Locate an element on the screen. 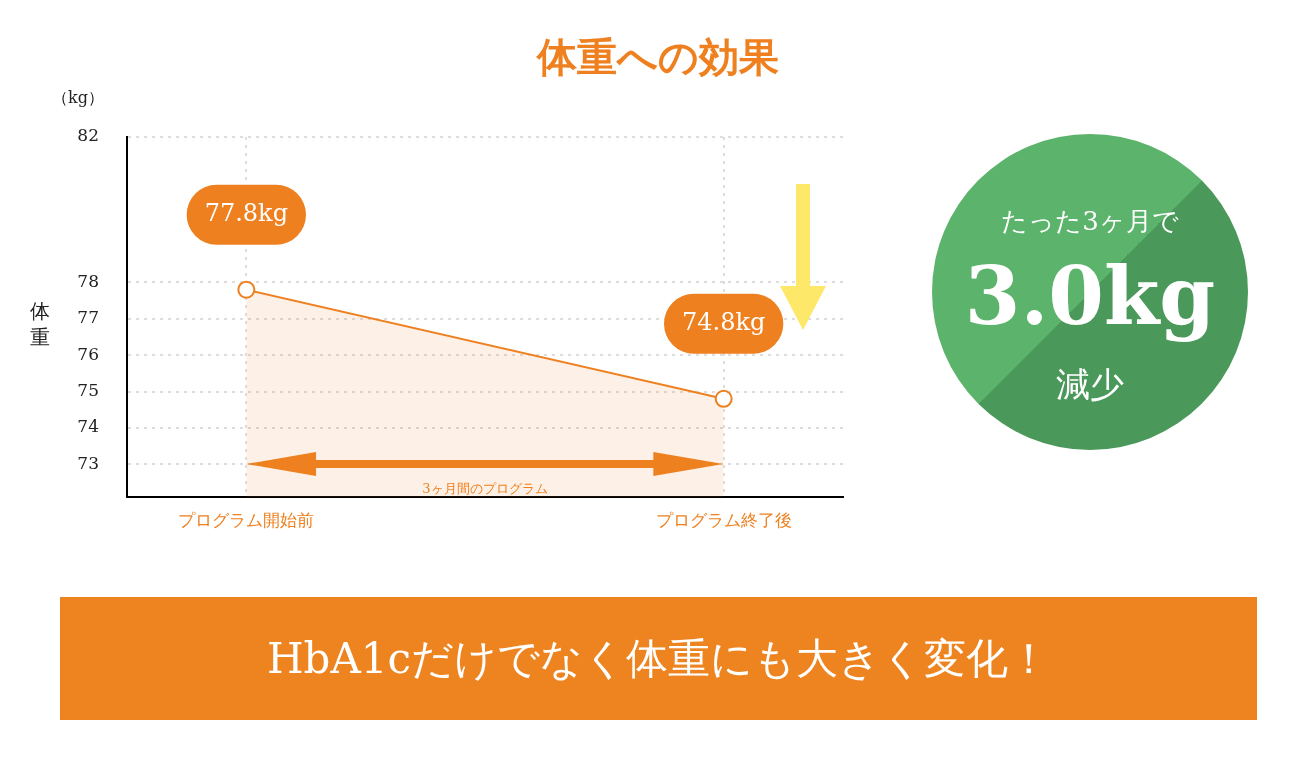 The image size is (1316, 768). annotation: 3ヶ月間のプログラム is located at coordinates (485, 489).